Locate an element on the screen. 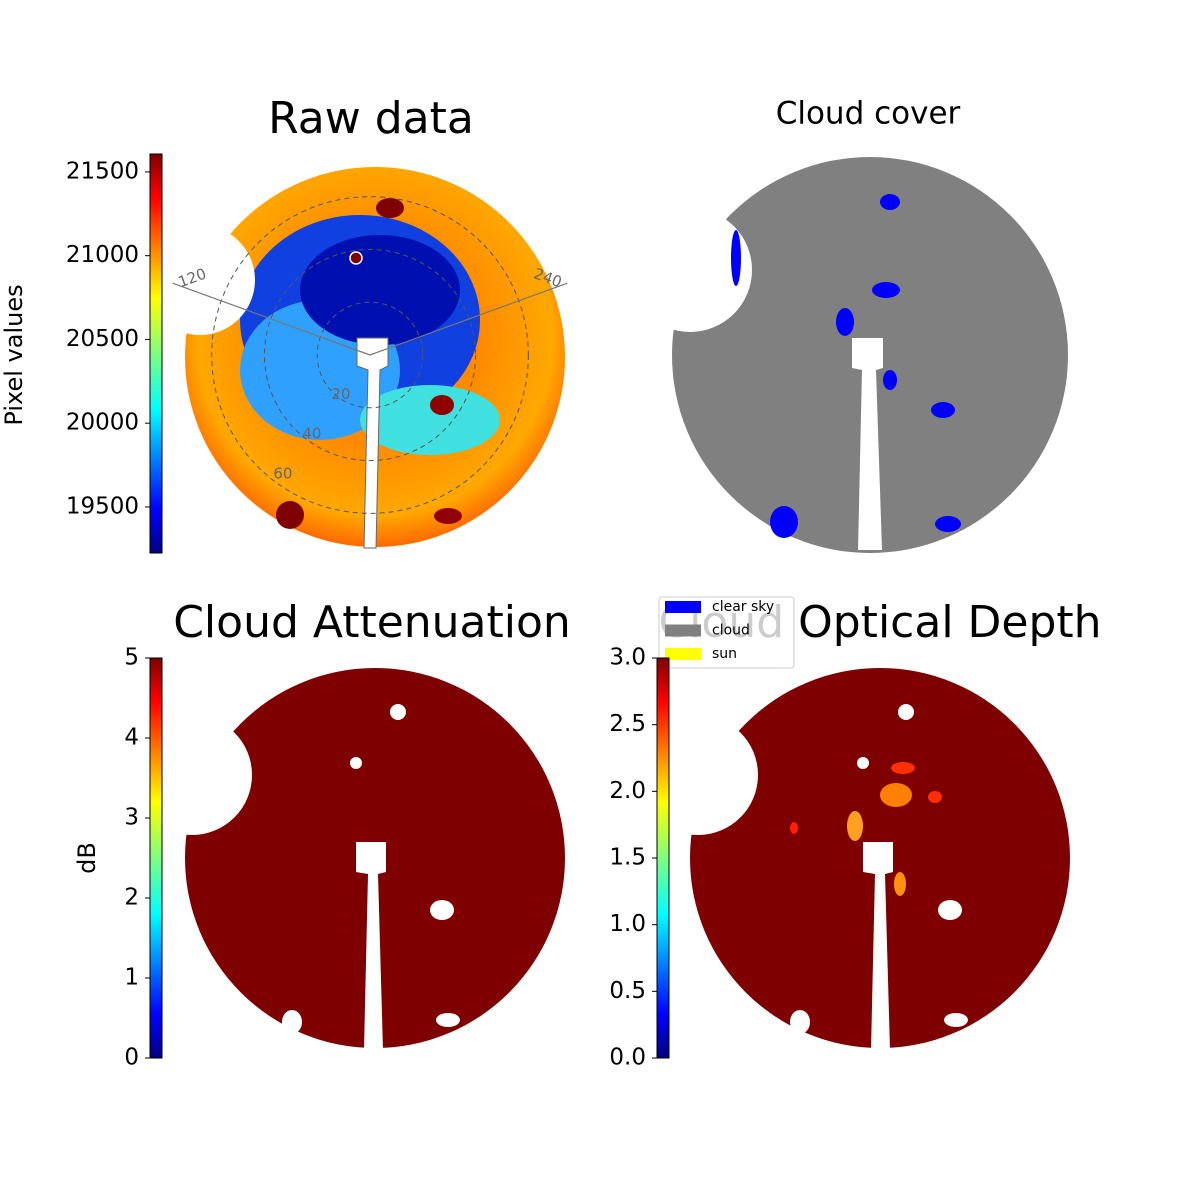 The width and height of the screenshot is (1200, 1200). cloud-panel: Cloud cover is located at coordinates (848, 324).